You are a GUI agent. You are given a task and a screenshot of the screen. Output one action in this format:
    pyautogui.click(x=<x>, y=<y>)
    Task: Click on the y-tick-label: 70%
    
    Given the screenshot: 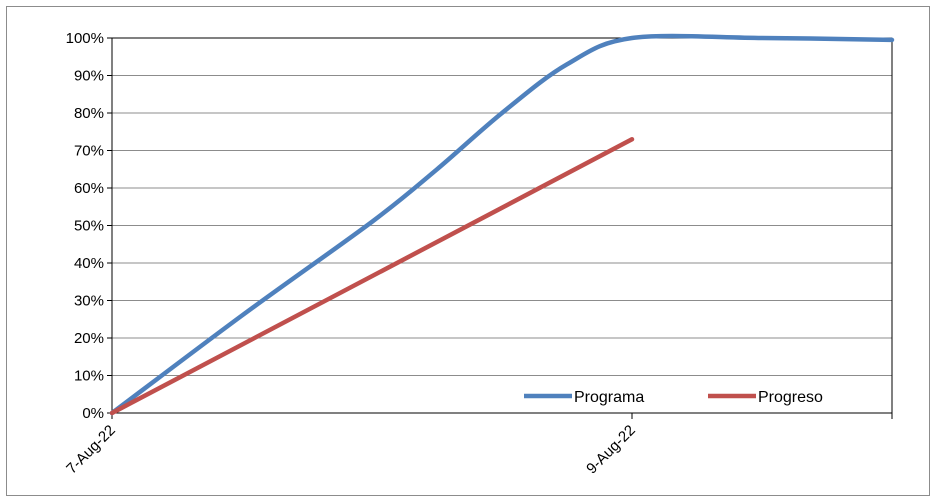 What is the action you would take?
    pyautogui.click(x=89, y=151)
    